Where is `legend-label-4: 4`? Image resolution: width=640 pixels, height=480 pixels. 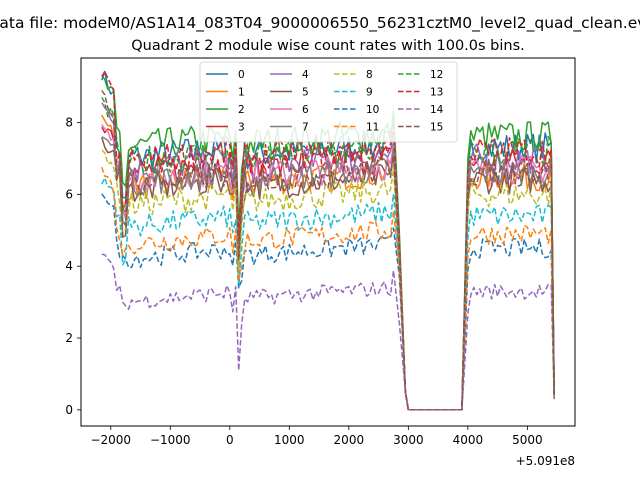 legend-label-4: 4 is located at coordinates (305, 75).